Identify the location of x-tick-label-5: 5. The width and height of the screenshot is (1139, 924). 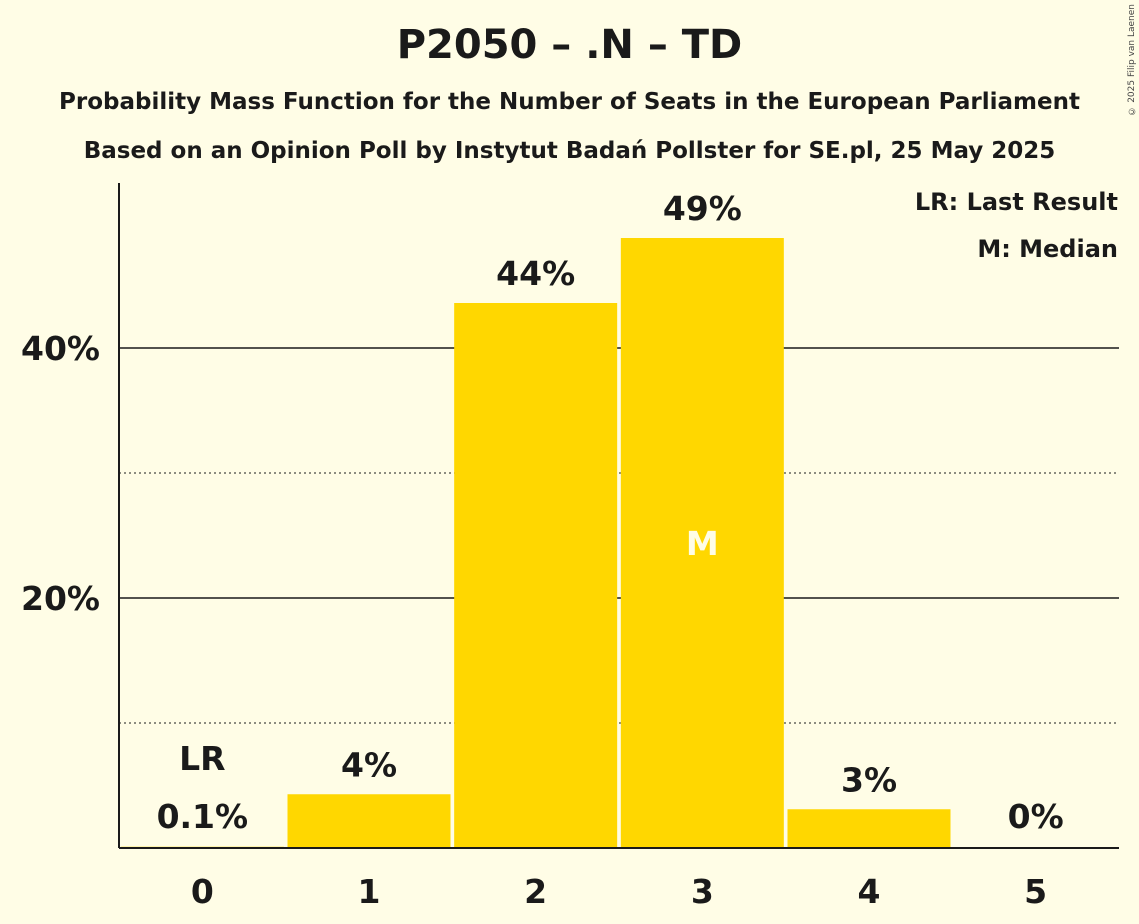
(1035, 891).